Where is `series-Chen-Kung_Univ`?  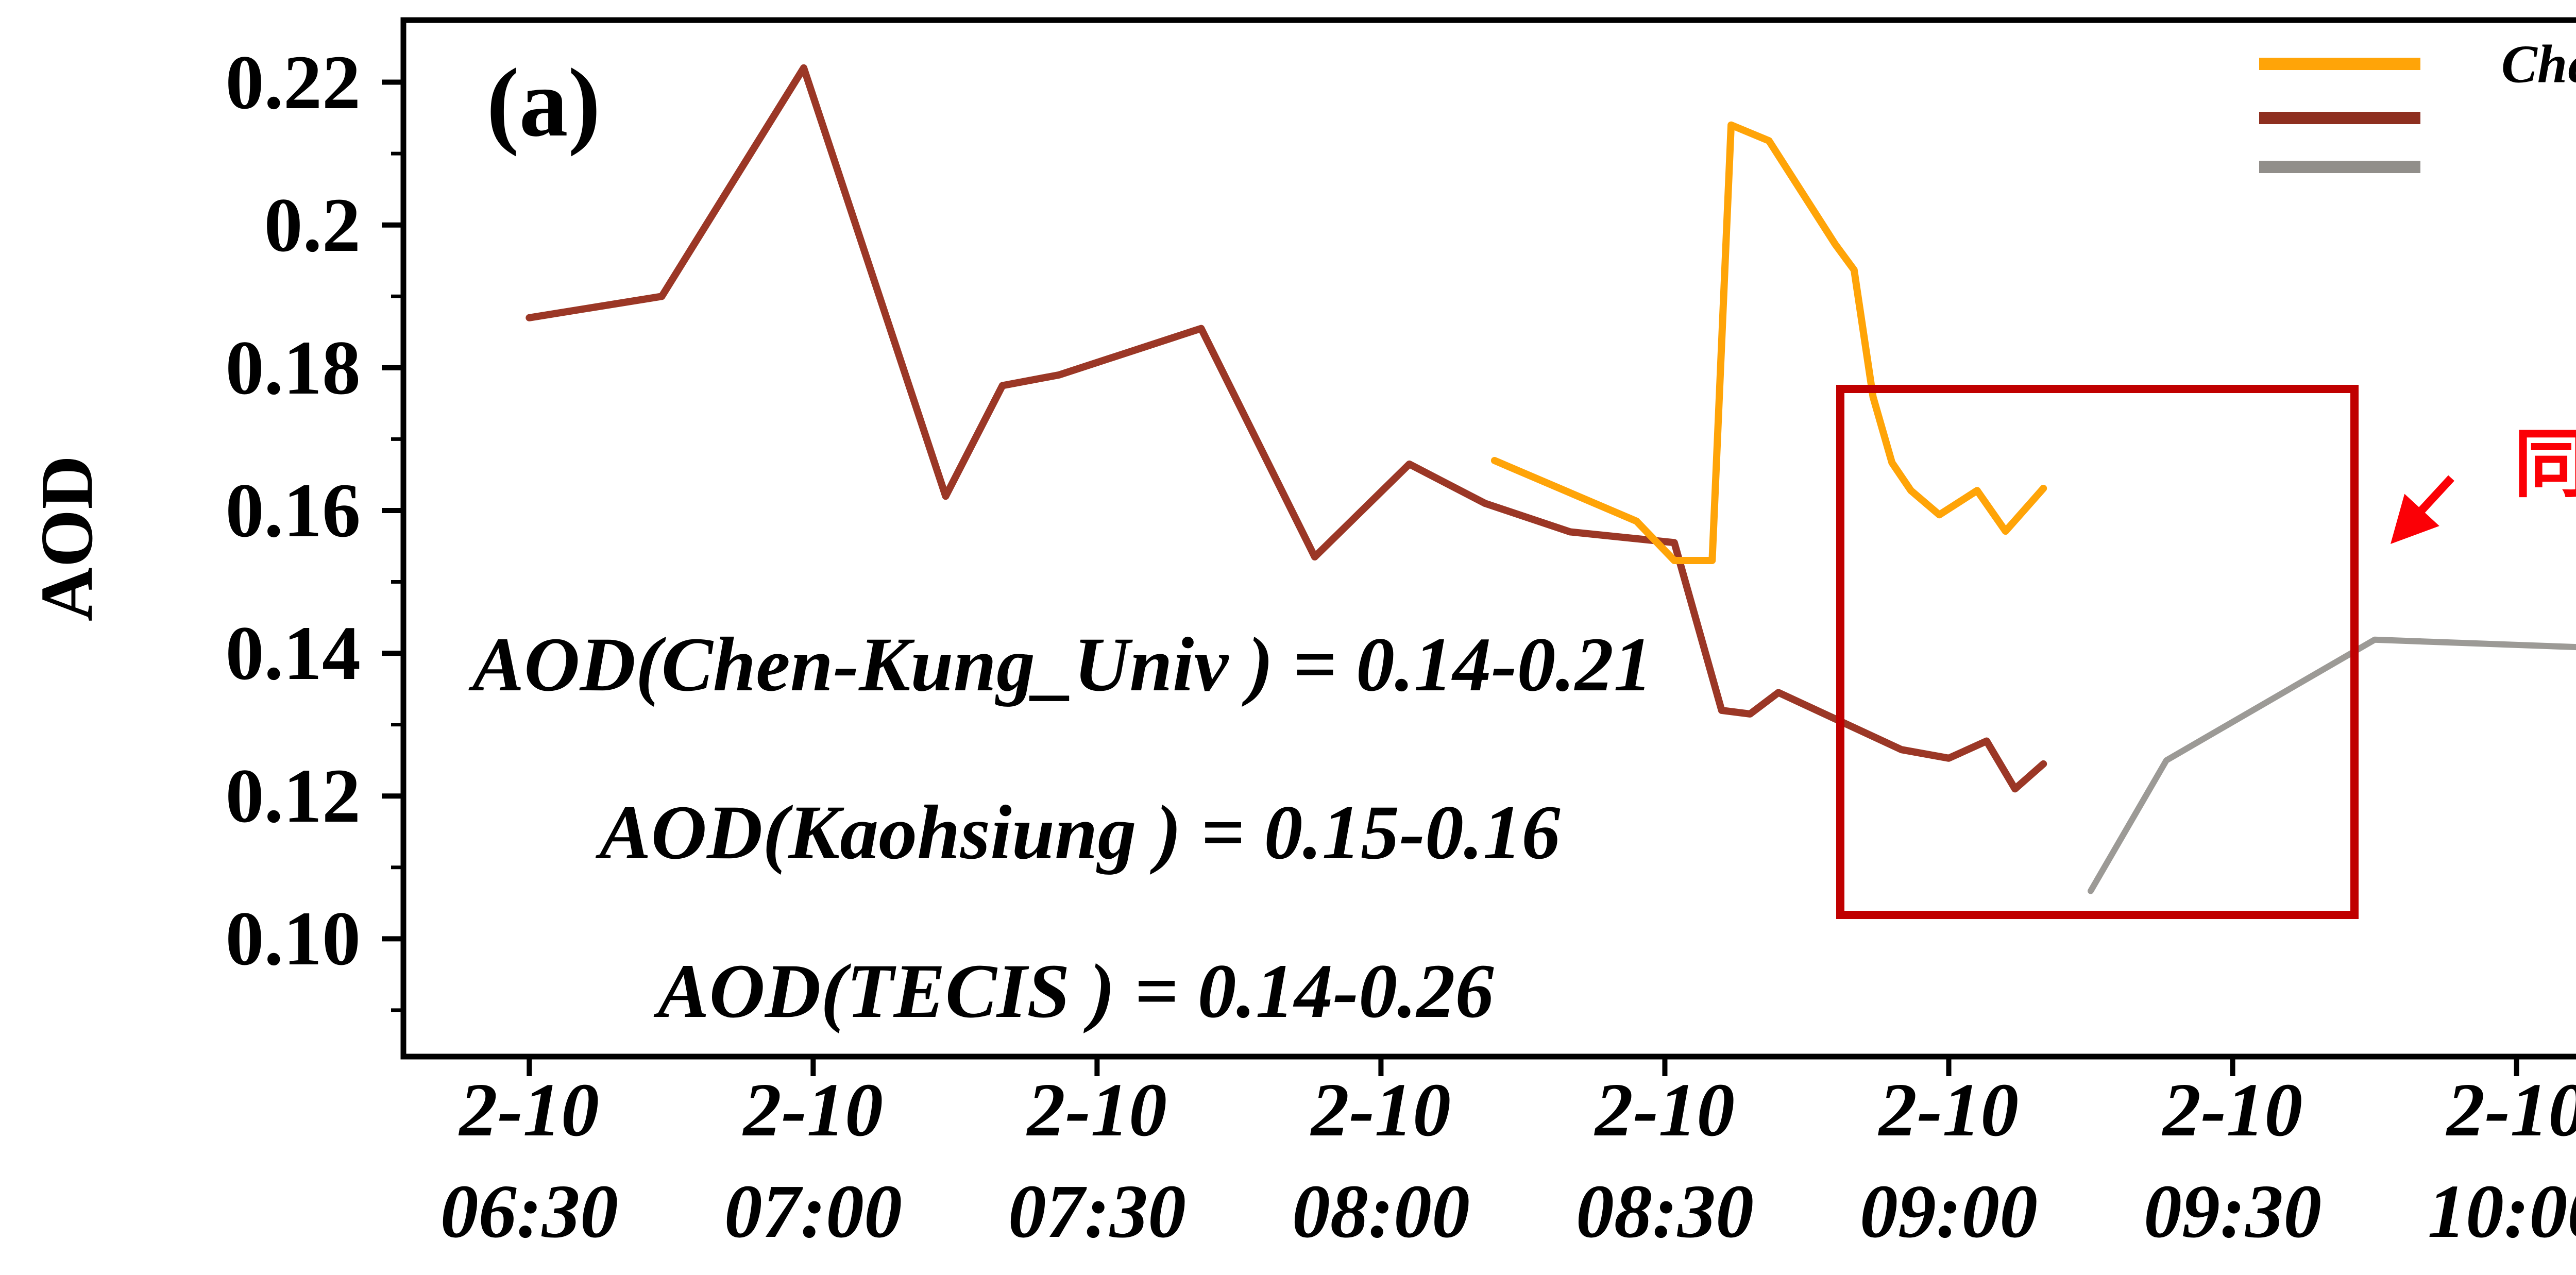
series-Chen-Kung_Univ is located at coordinates (1768, 342).